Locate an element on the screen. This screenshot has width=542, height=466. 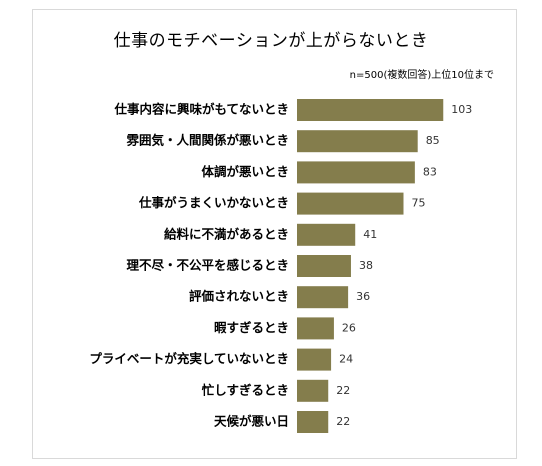
category-label: プライベートが充実していないとき is located at coordinates (189, 358).